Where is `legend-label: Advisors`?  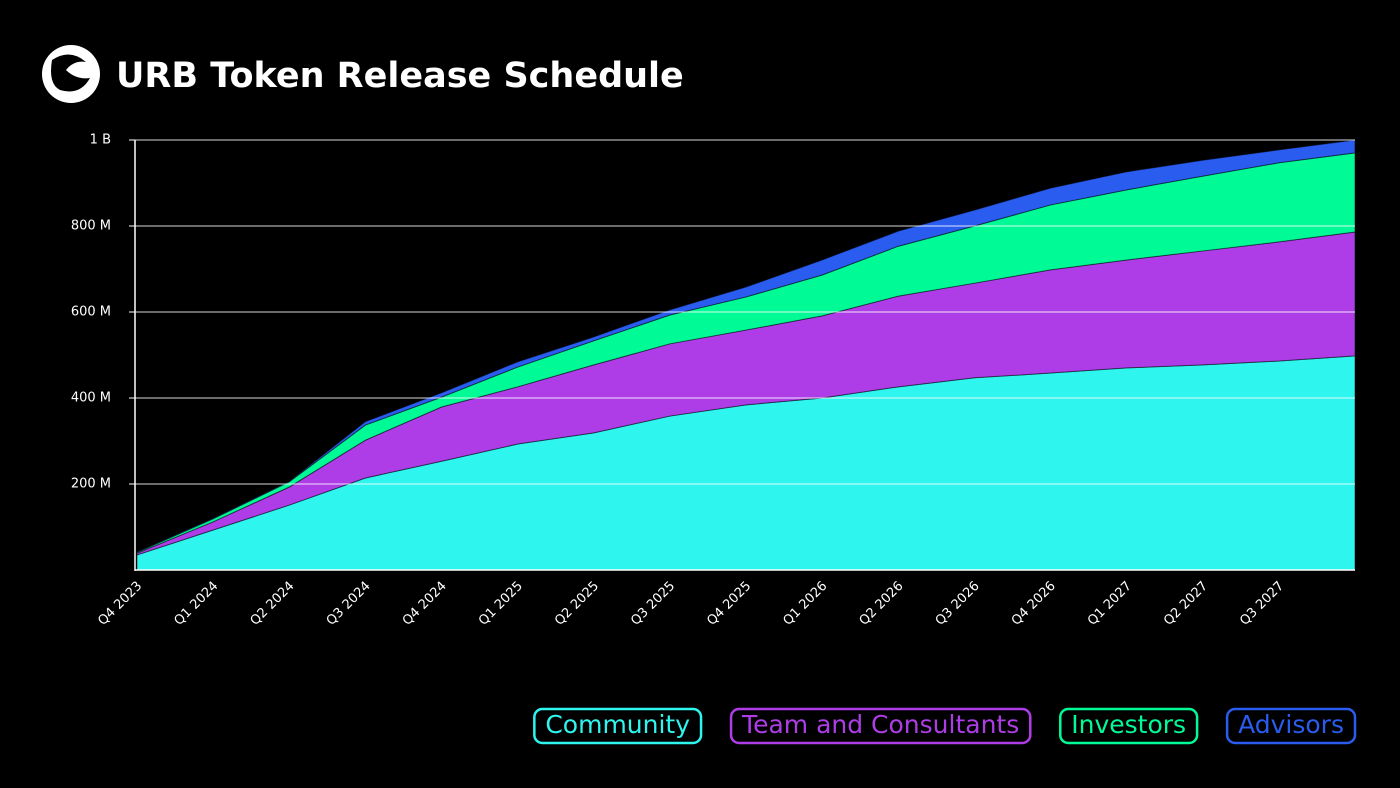 legend-label: Advisors is located at coordinates (1291, 724).